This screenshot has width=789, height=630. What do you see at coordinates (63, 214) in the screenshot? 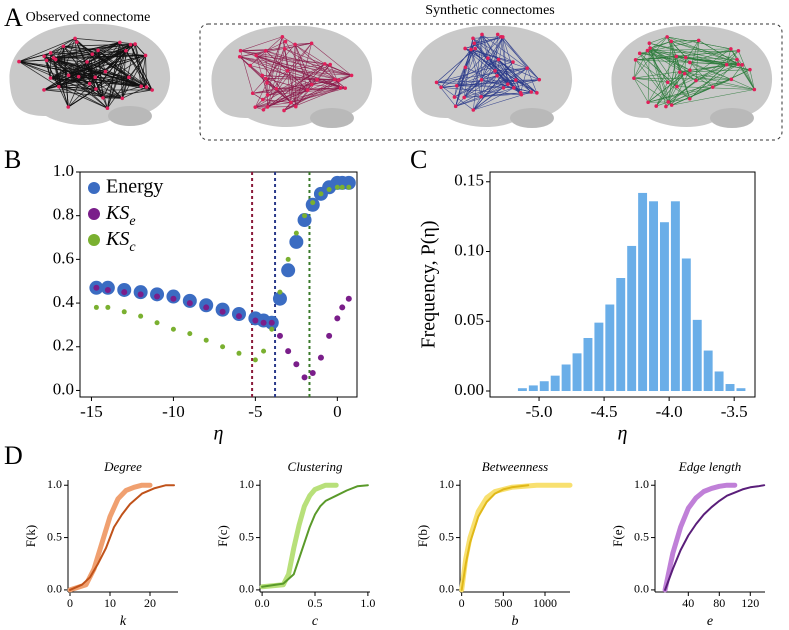
I see `y-tick-label: 0.8` at bounding box center [63, 214].